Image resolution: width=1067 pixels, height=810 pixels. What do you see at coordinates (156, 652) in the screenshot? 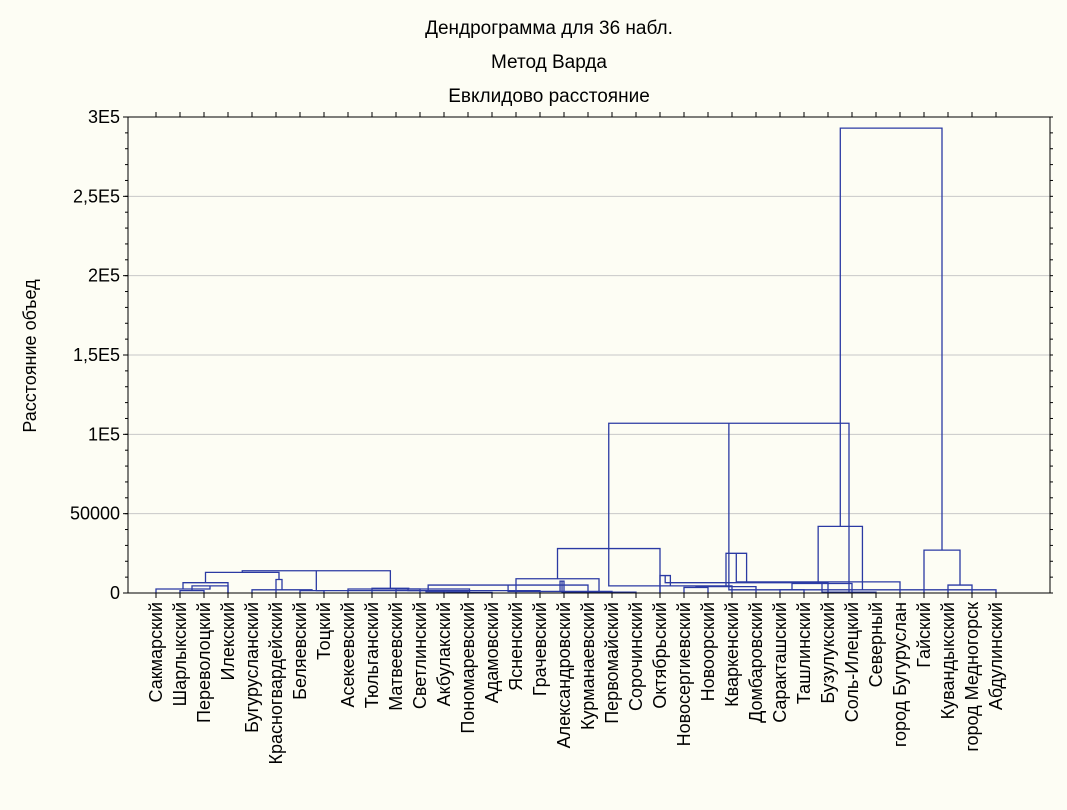
I see `leaf-label: Сакмарский` at bounding box center [156, 652].